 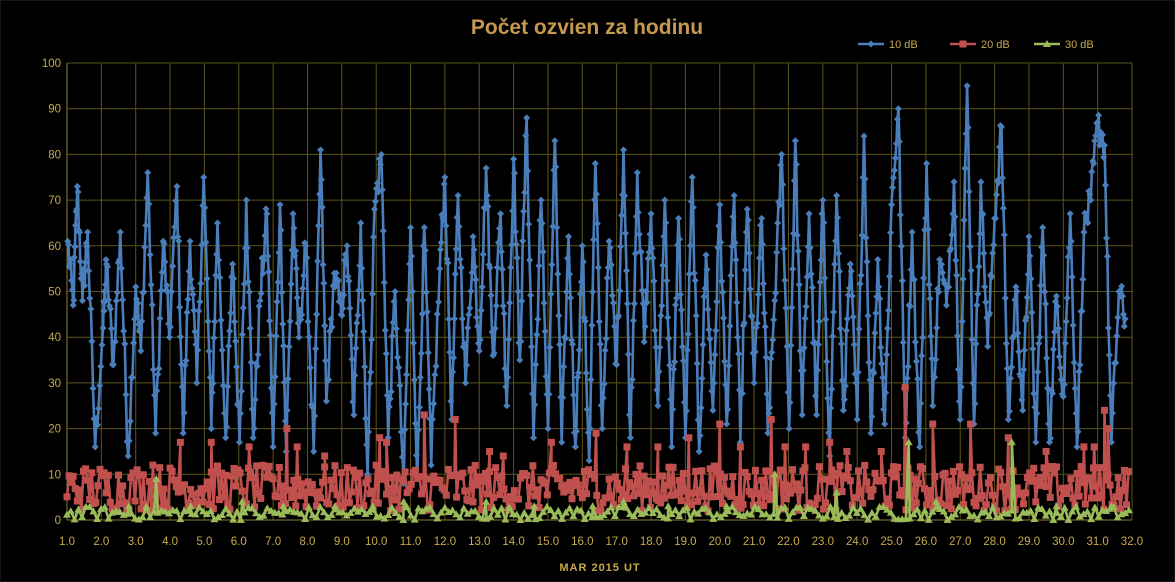 I want to click on x-tick-label: 1.0, so click(x=67, y=542).